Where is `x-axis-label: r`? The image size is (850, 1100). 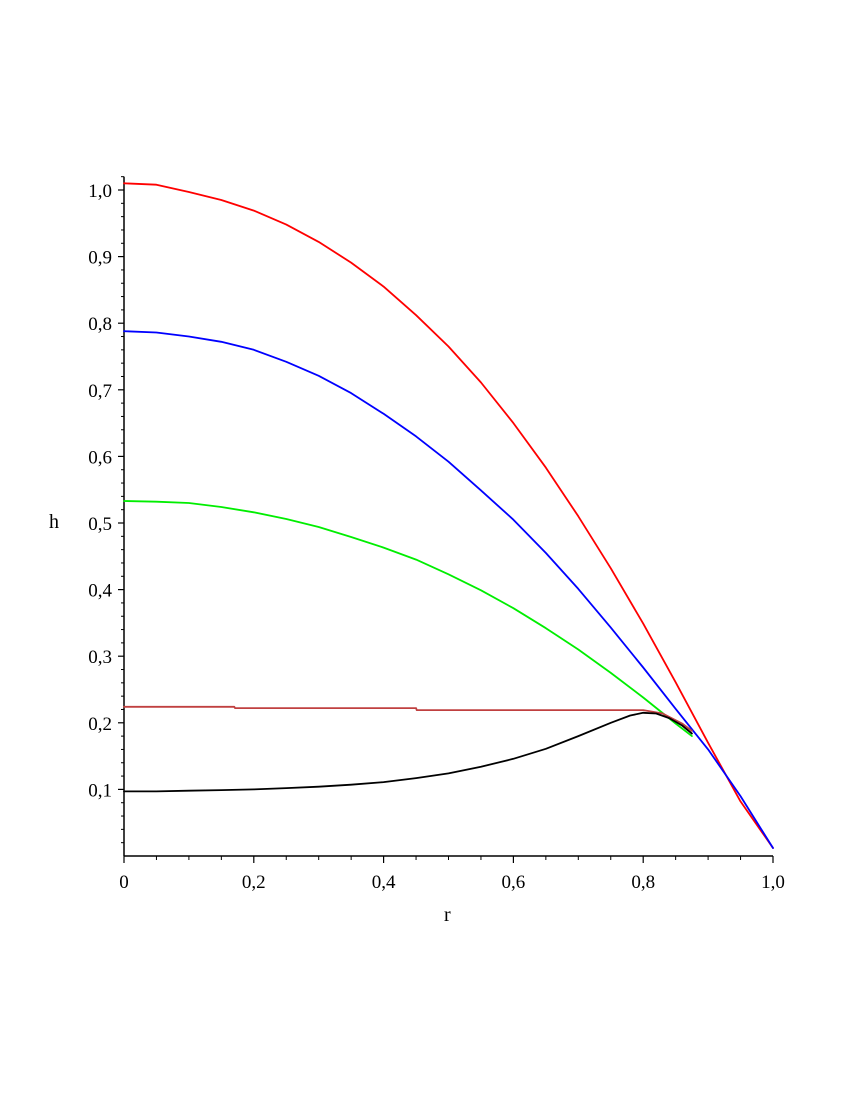 x-axis-label: r is located at coordinates (447, 915).